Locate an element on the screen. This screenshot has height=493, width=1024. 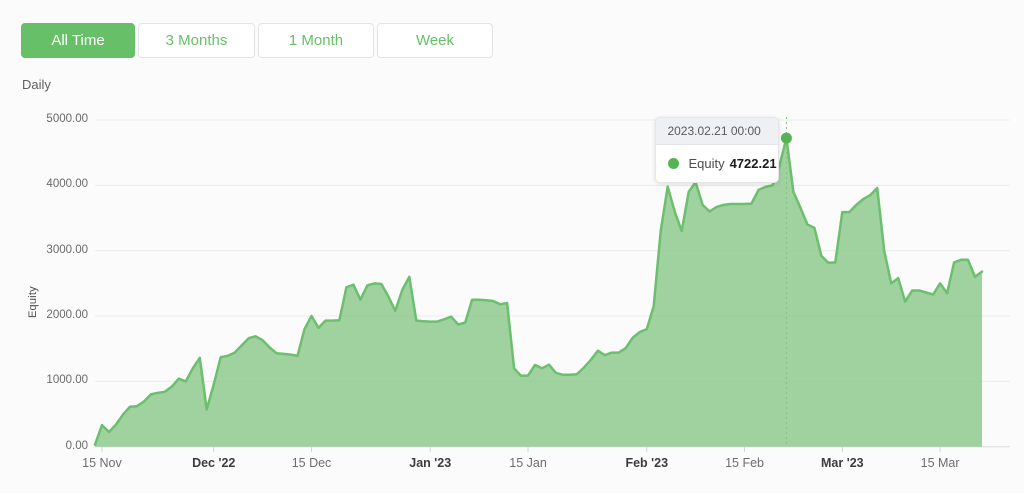
x-axis-label: Dec '22 is located at coordinates (214, 463).